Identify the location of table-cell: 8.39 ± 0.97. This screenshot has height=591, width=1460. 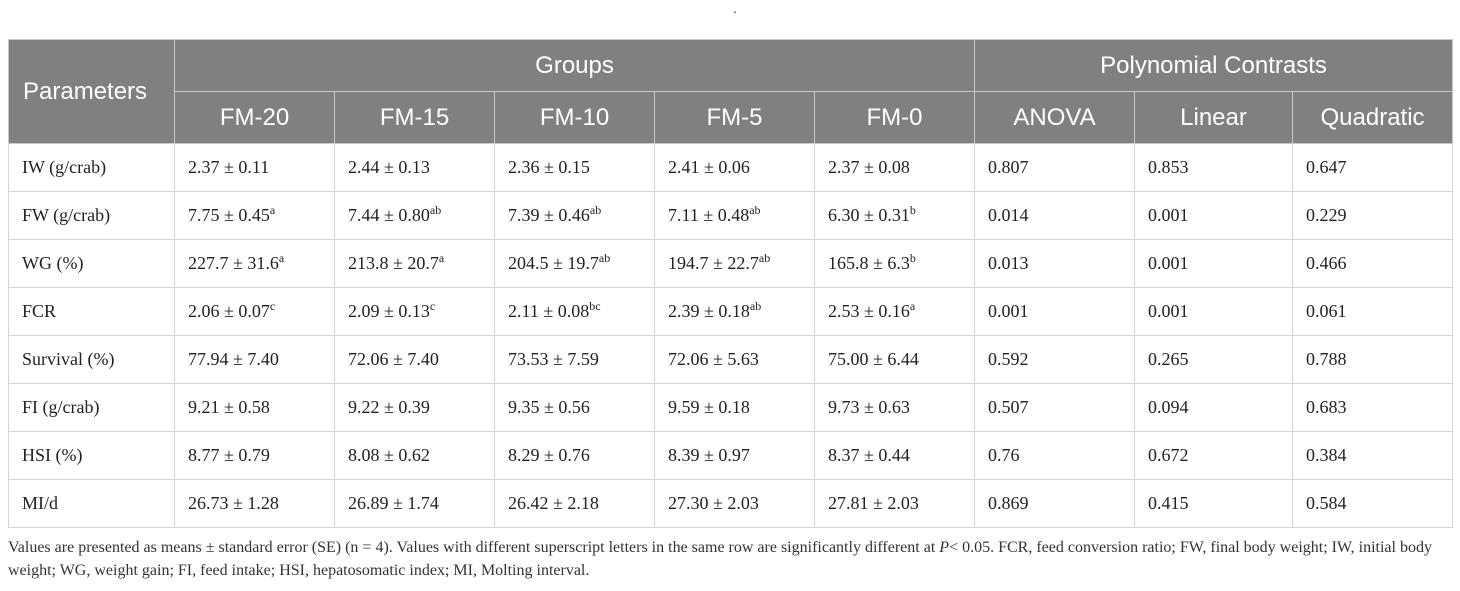
(734, 455).